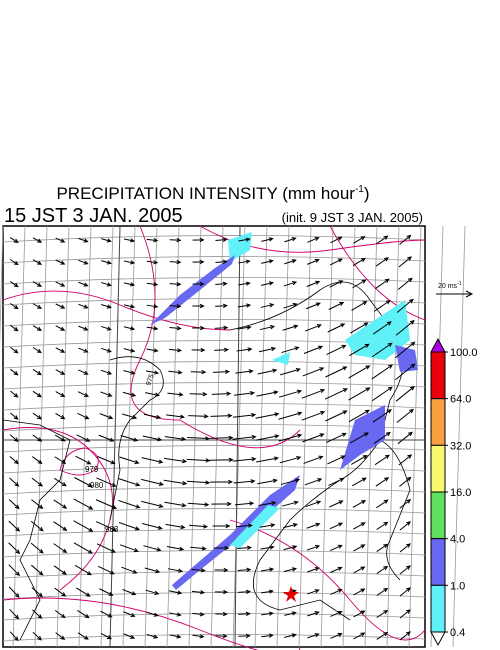 Image resolution: width=500 pixels, height=650 pixels. Describe the element at coordinates (454, 492) in the screenshot. I see `colorbar: 100.0 64.0 32.0 16.0 4.0 1.0 0.4` at that location.